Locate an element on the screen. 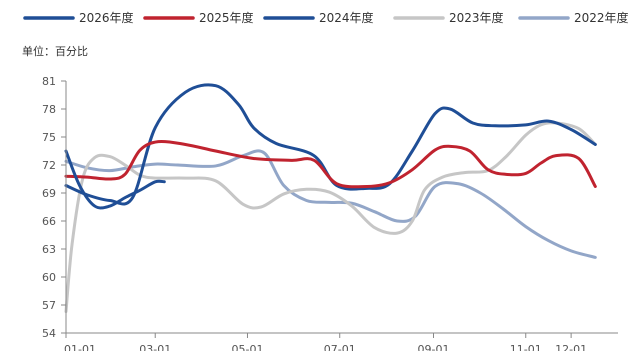 The image size is (637, 351). x-tick-label: 09-01 is located at coordinates (434, 347).